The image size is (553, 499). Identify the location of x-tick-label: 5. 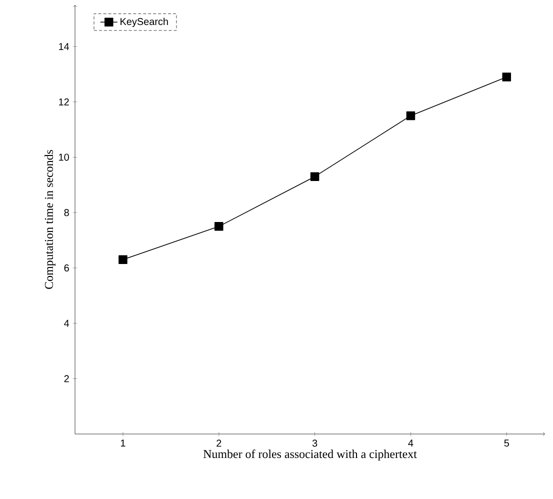
(506, 443).